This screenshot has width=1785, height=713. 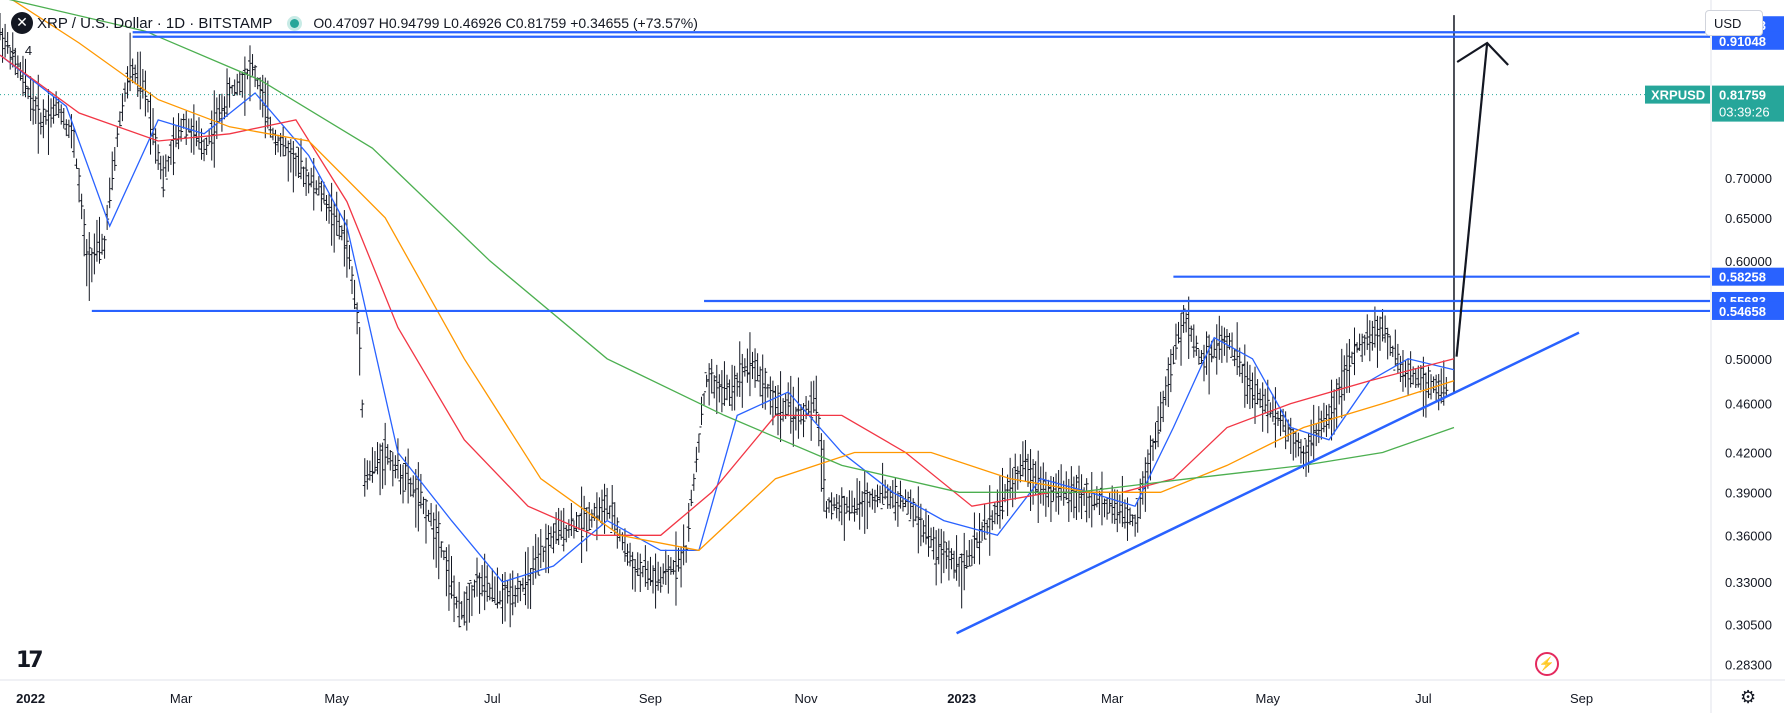 What do you see at coordinates (1748, 665) in the screenshot?
I see `y-tick-label: 0.28300` at bounding box center [1748, 665].